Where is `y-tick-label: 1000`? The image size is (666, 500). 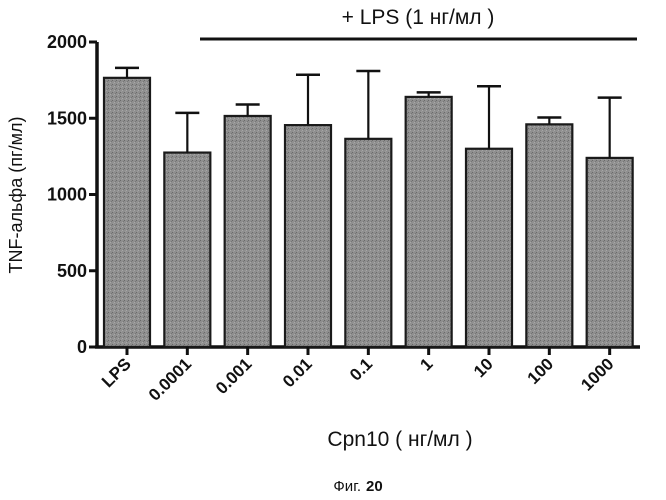 y-tick-label: 1000 is located at coordinates (67, 195).